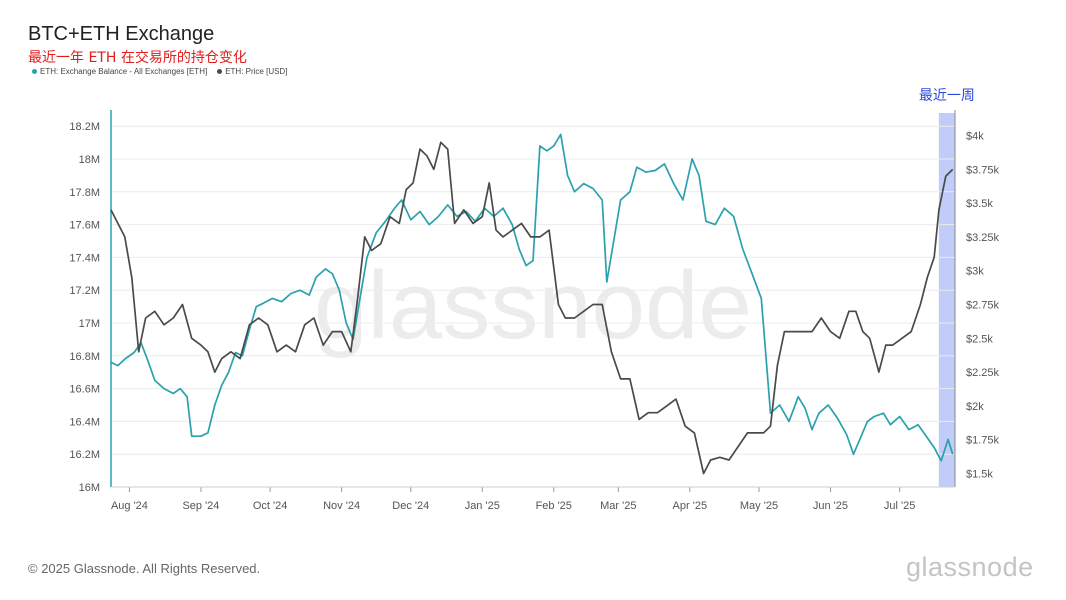 This screenshot has height=600, width=1066. What do you see at coordinates (256, 71) in the screenshot?
I see `legend-label-price: ETH: Price [USD]` at bounding box center [256, 71].